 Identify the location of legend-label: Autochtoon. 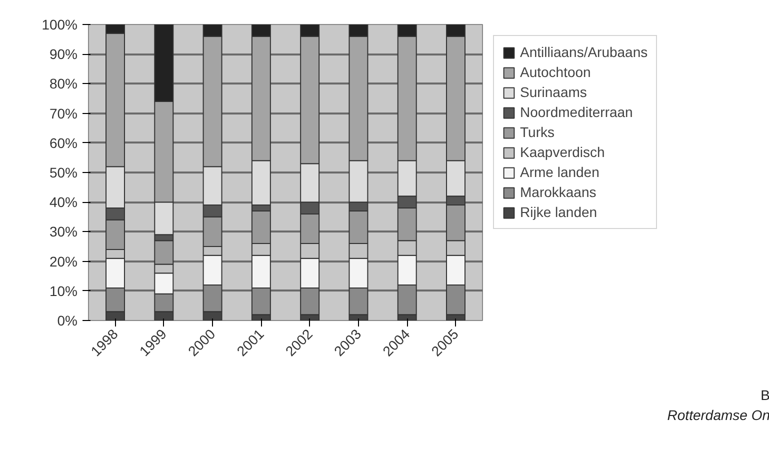
(555, 72).